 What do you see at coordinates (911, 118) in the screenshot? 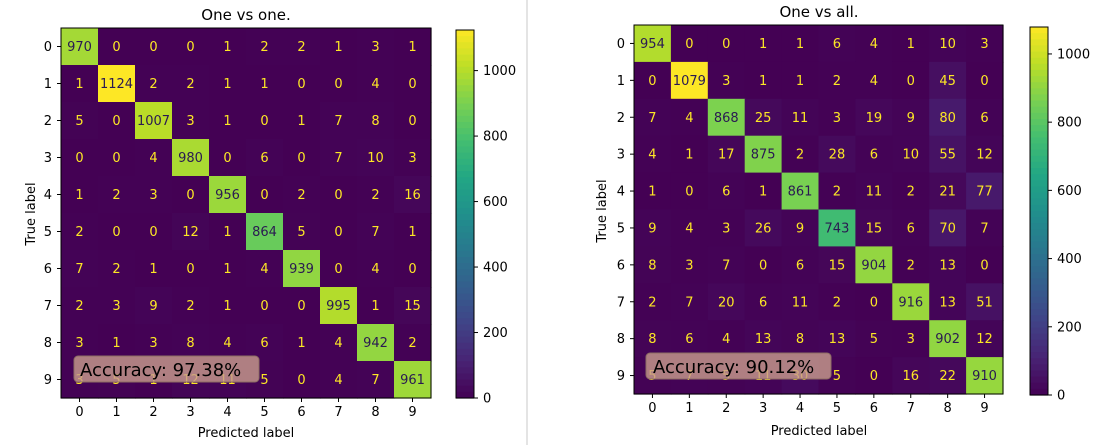
I see `cell-value-label: 9` at bounding box center [911, 118].